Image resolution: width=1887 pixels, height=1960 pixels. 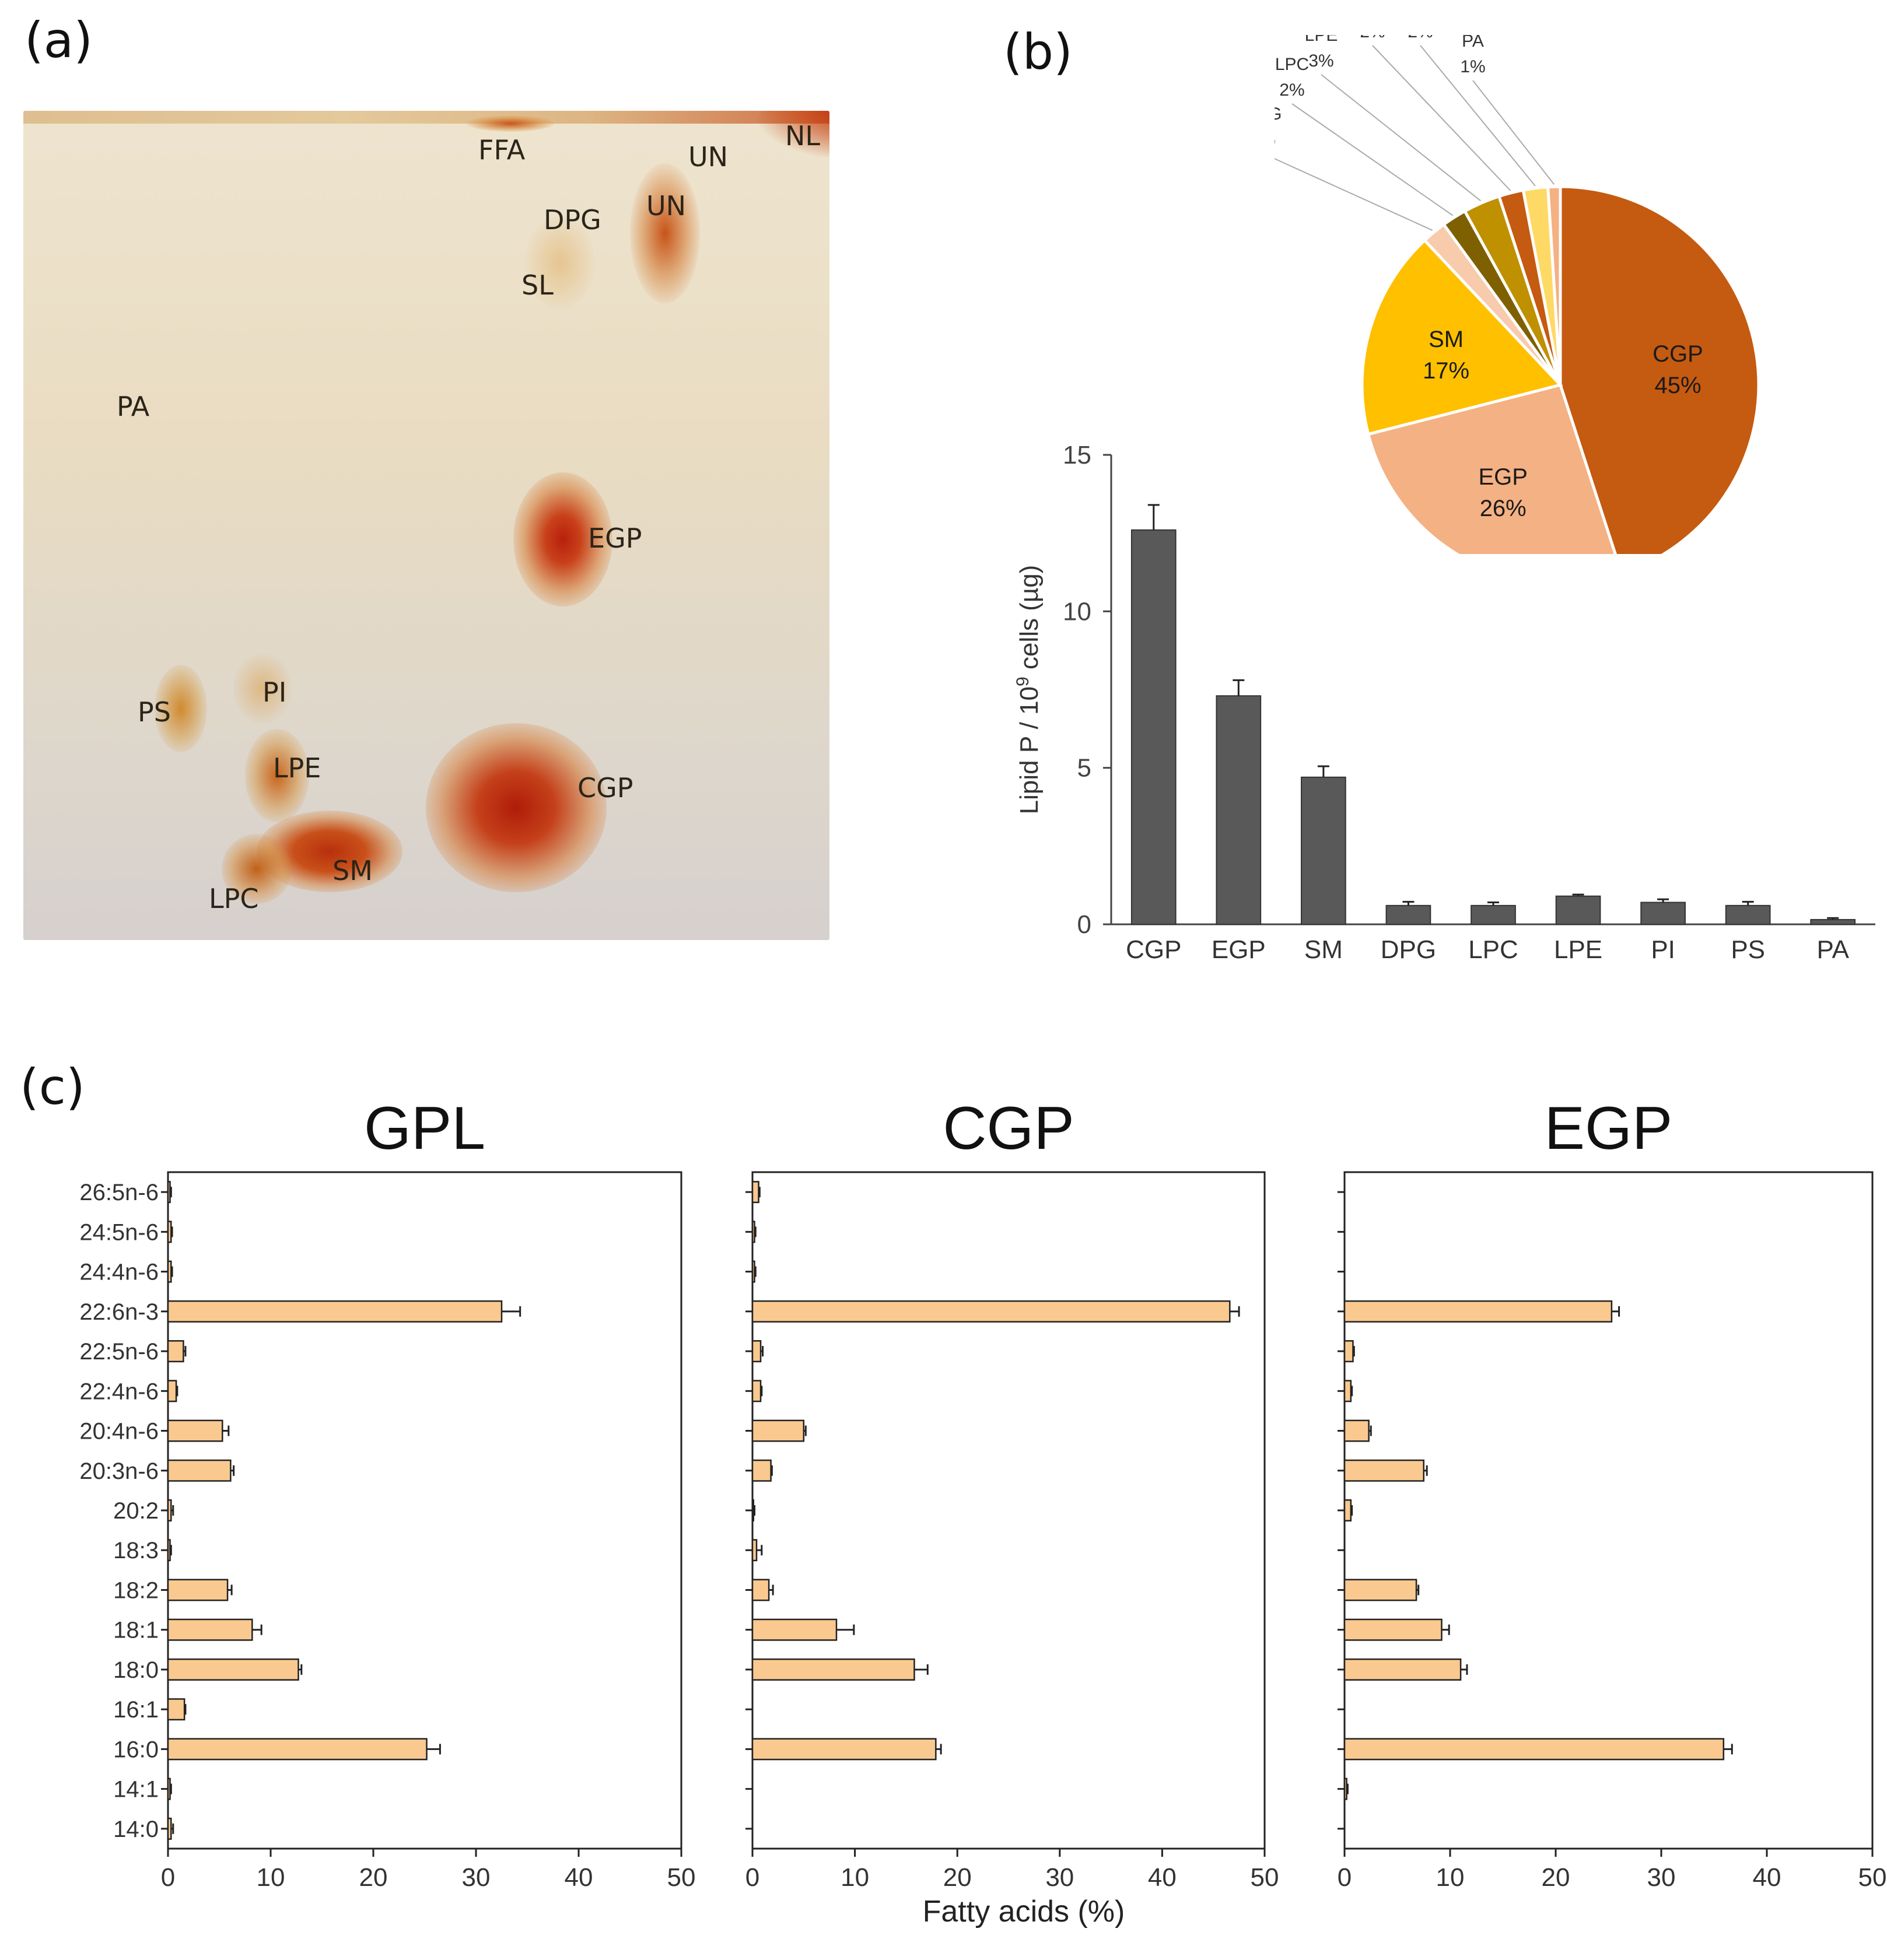 I want to click on x-tick-label-egp: 50, so click(x=1872, y=1877).